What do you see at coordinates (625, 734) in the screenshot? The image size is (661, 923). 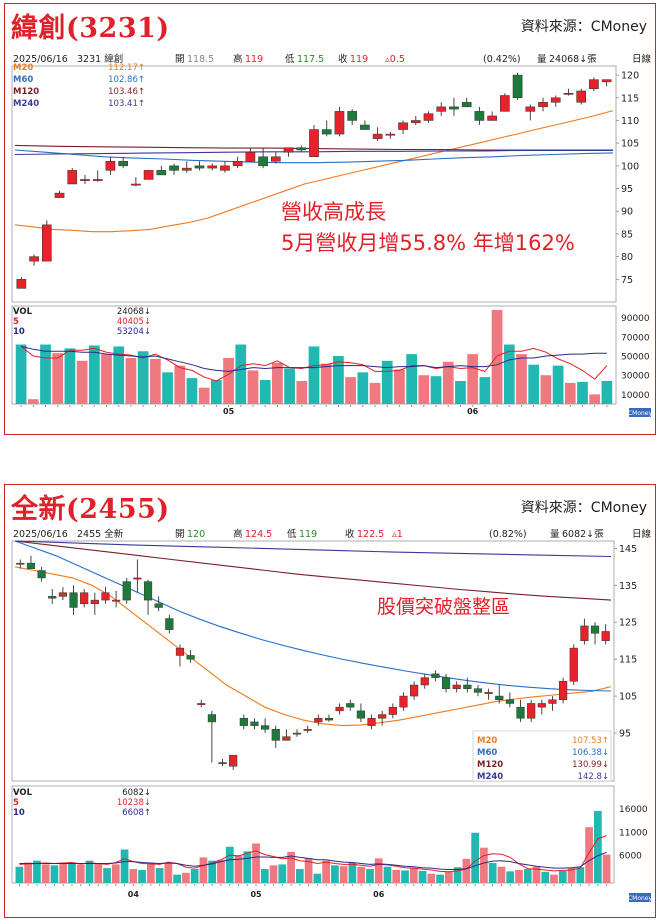 I see `y-tick-label: 95` at bounding box center [625, 734].